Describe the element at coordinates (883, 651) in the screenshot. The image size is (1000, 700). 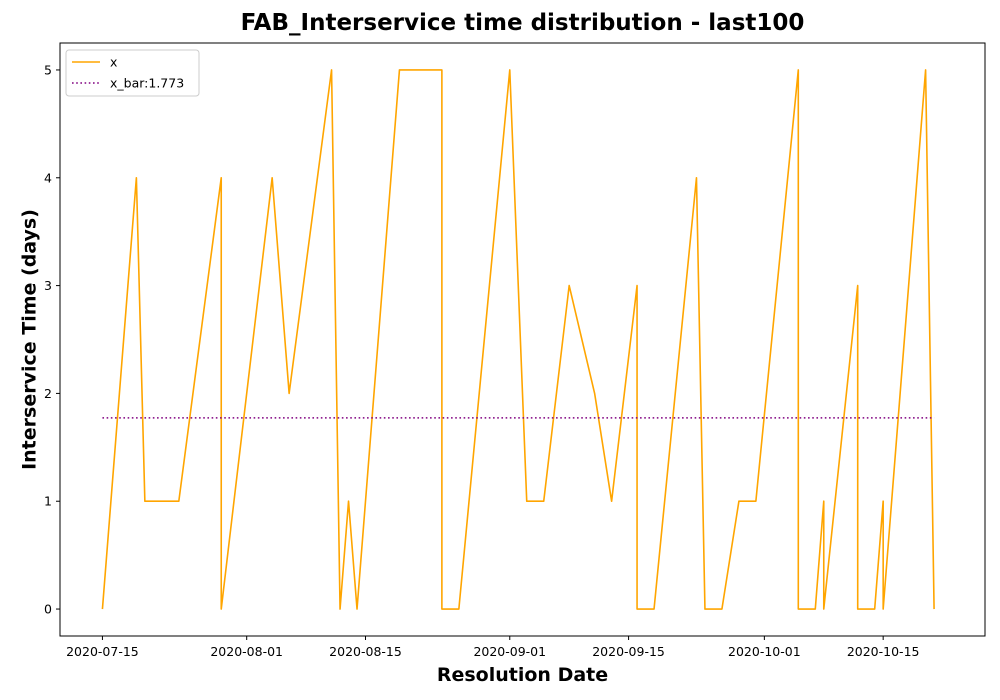
I see `x-tick-label: 2020-10-15` at that location.